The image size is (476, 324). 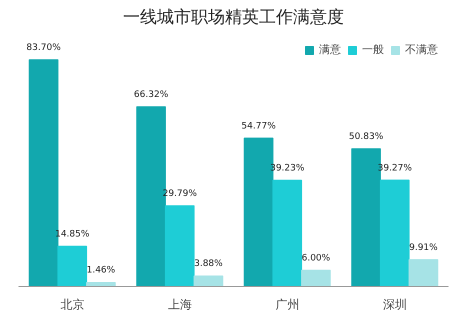 What do you see at coordinates (287, 305) in the screenshot?
I see `x-tick-label: 广州` at bounding box center [287, 305].